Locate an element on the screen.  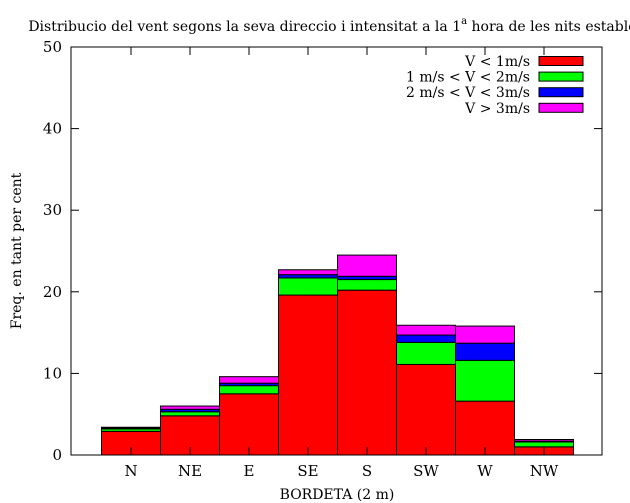
x-tick-label: E is located at coordinates (249, 471).